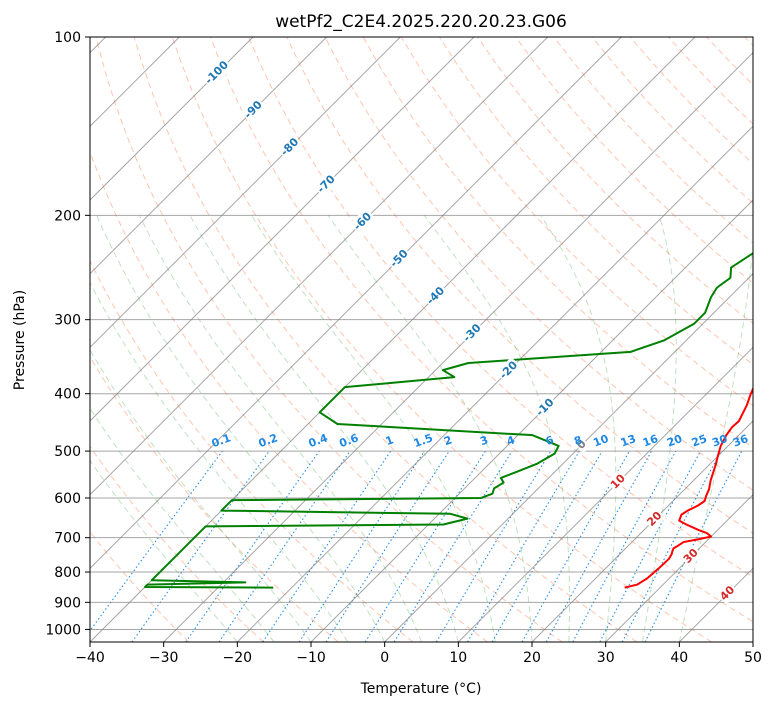 The width and height of the screenshot is (775, 713). I want to click on y-tick-label: 200, so click(67, 216).